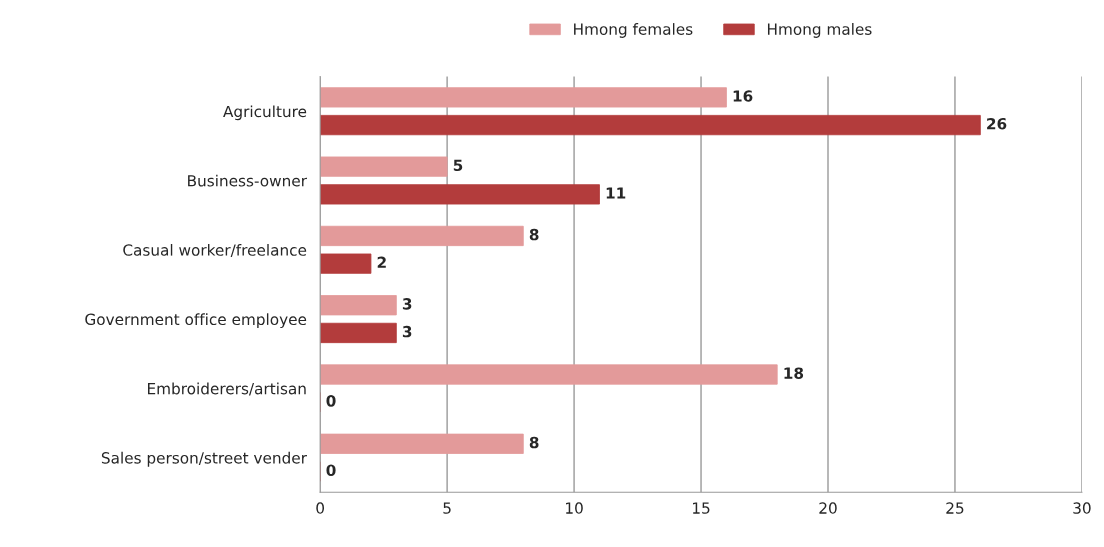 The width and height of the screenshot is (1104, 547). I want to click on data-label: 18, so click(794, 373).